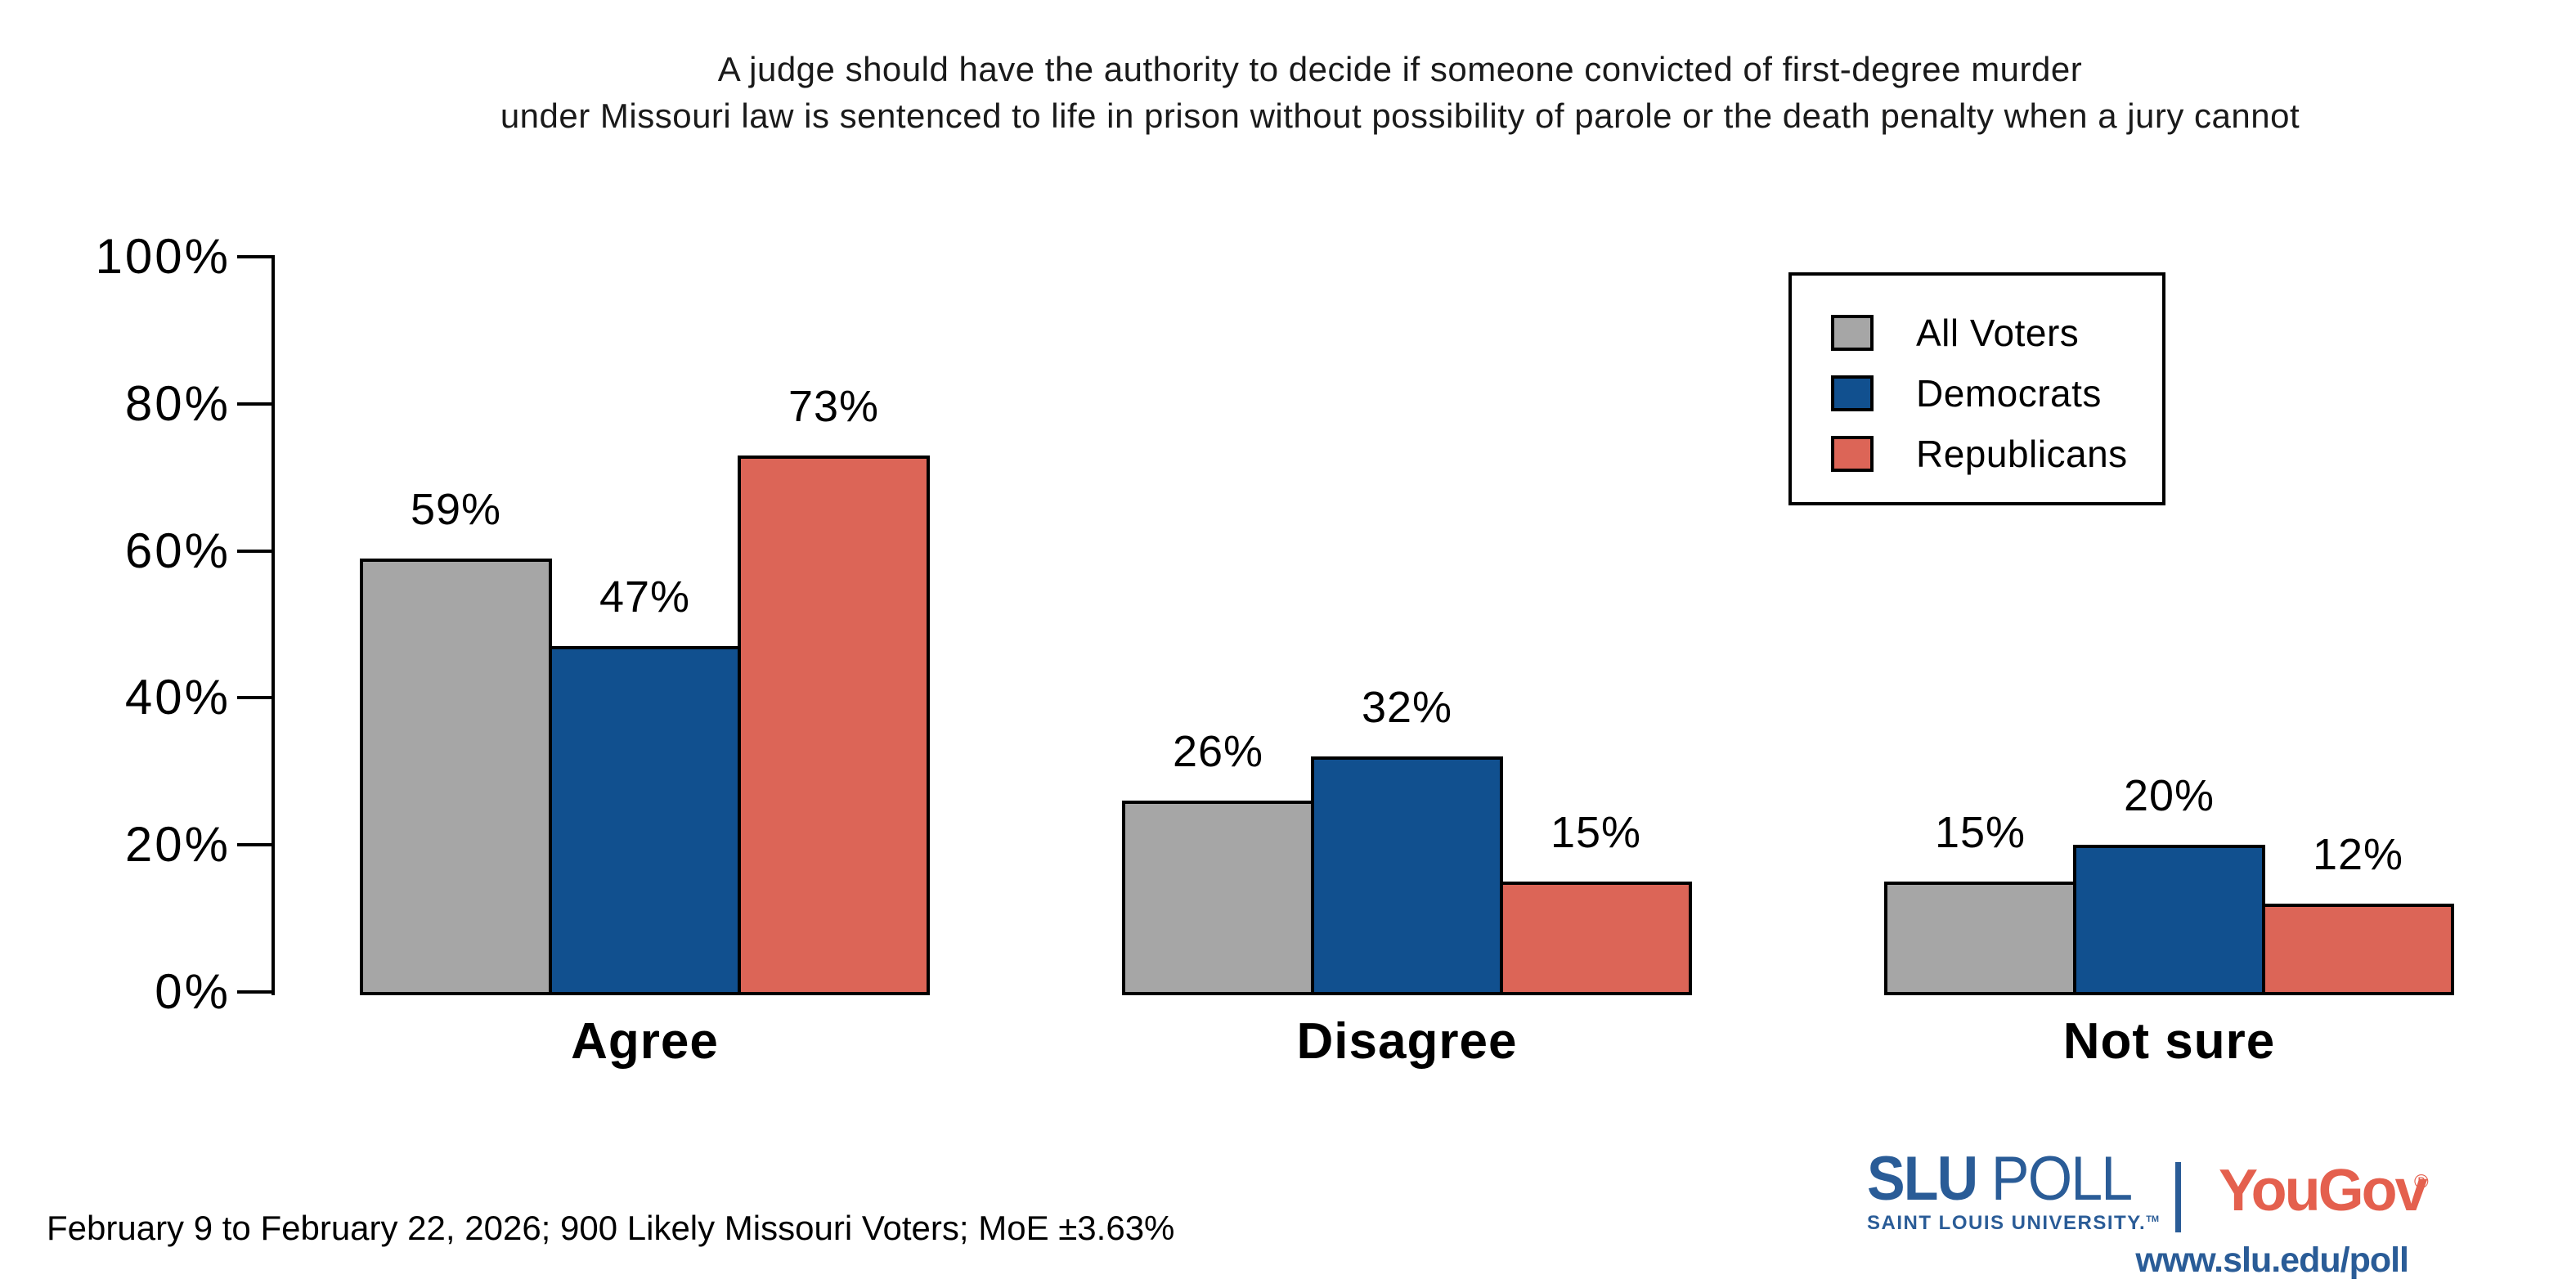  Describe the element at coordinates (2358, 855) in the screenshot. I see `bar-value-label: 12%` at that location.